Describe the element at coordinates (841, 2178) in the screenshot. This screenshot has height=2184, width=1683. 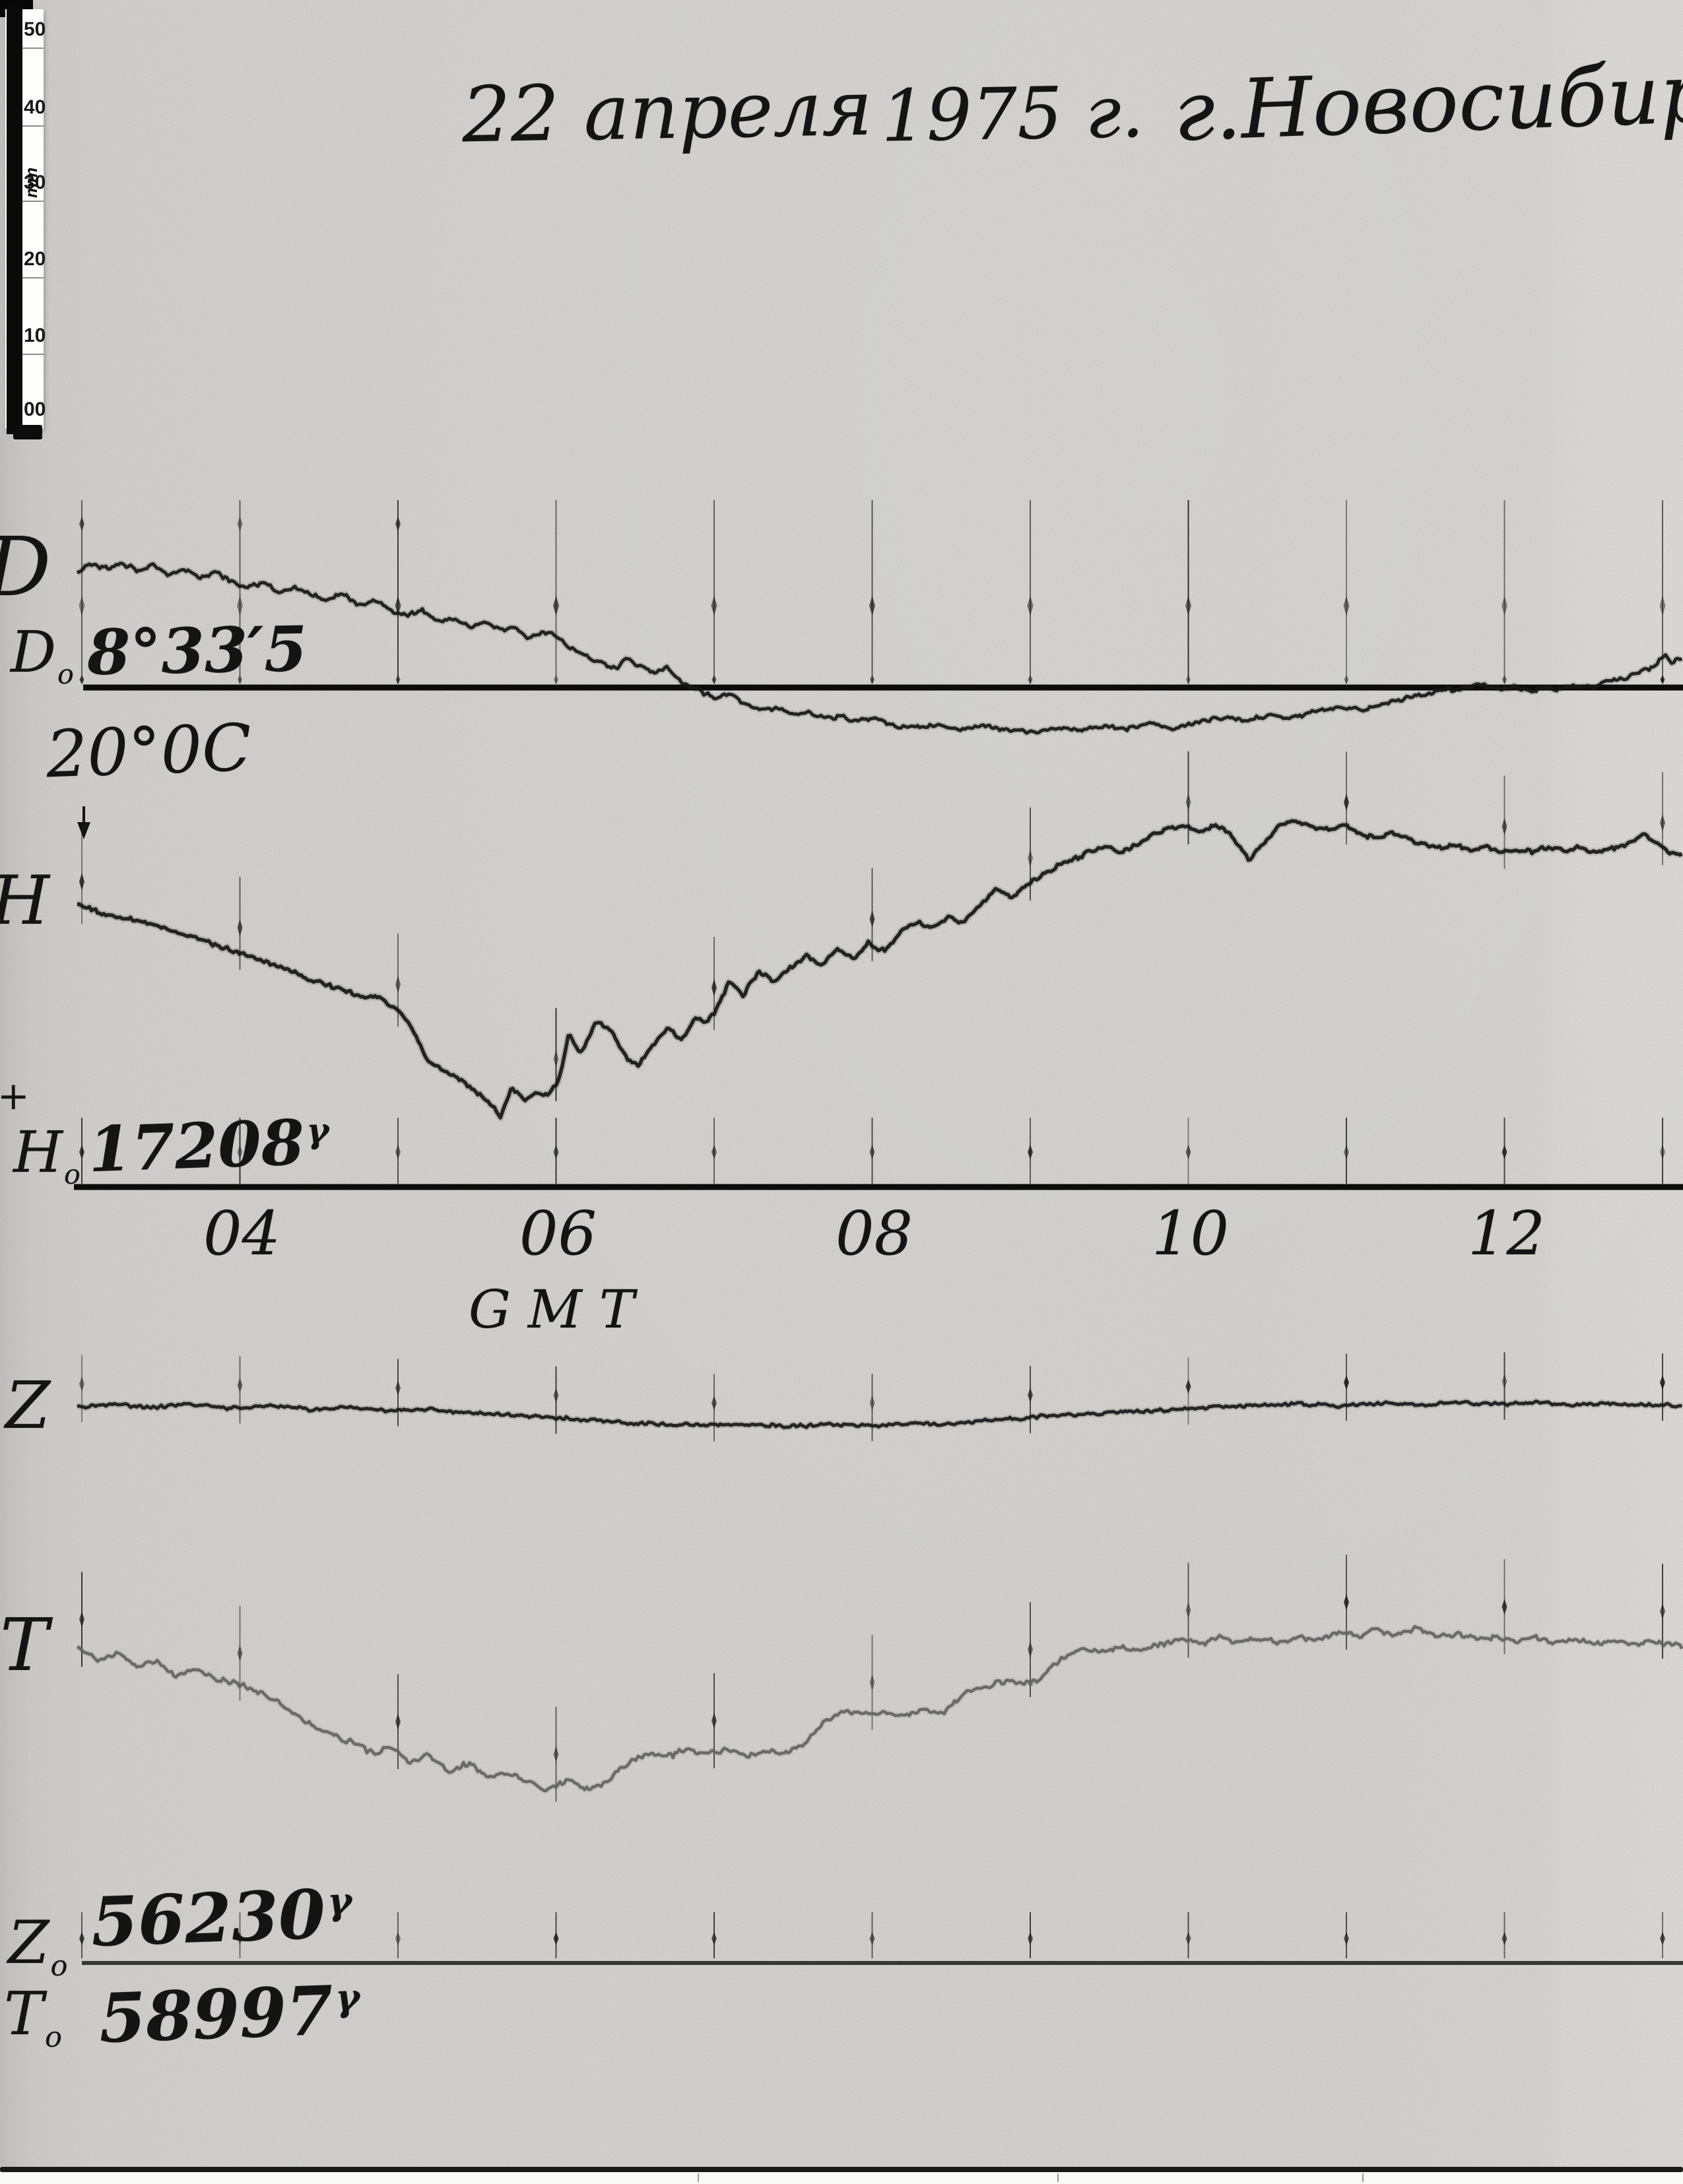
I see `scanner-background-strip` at that location.